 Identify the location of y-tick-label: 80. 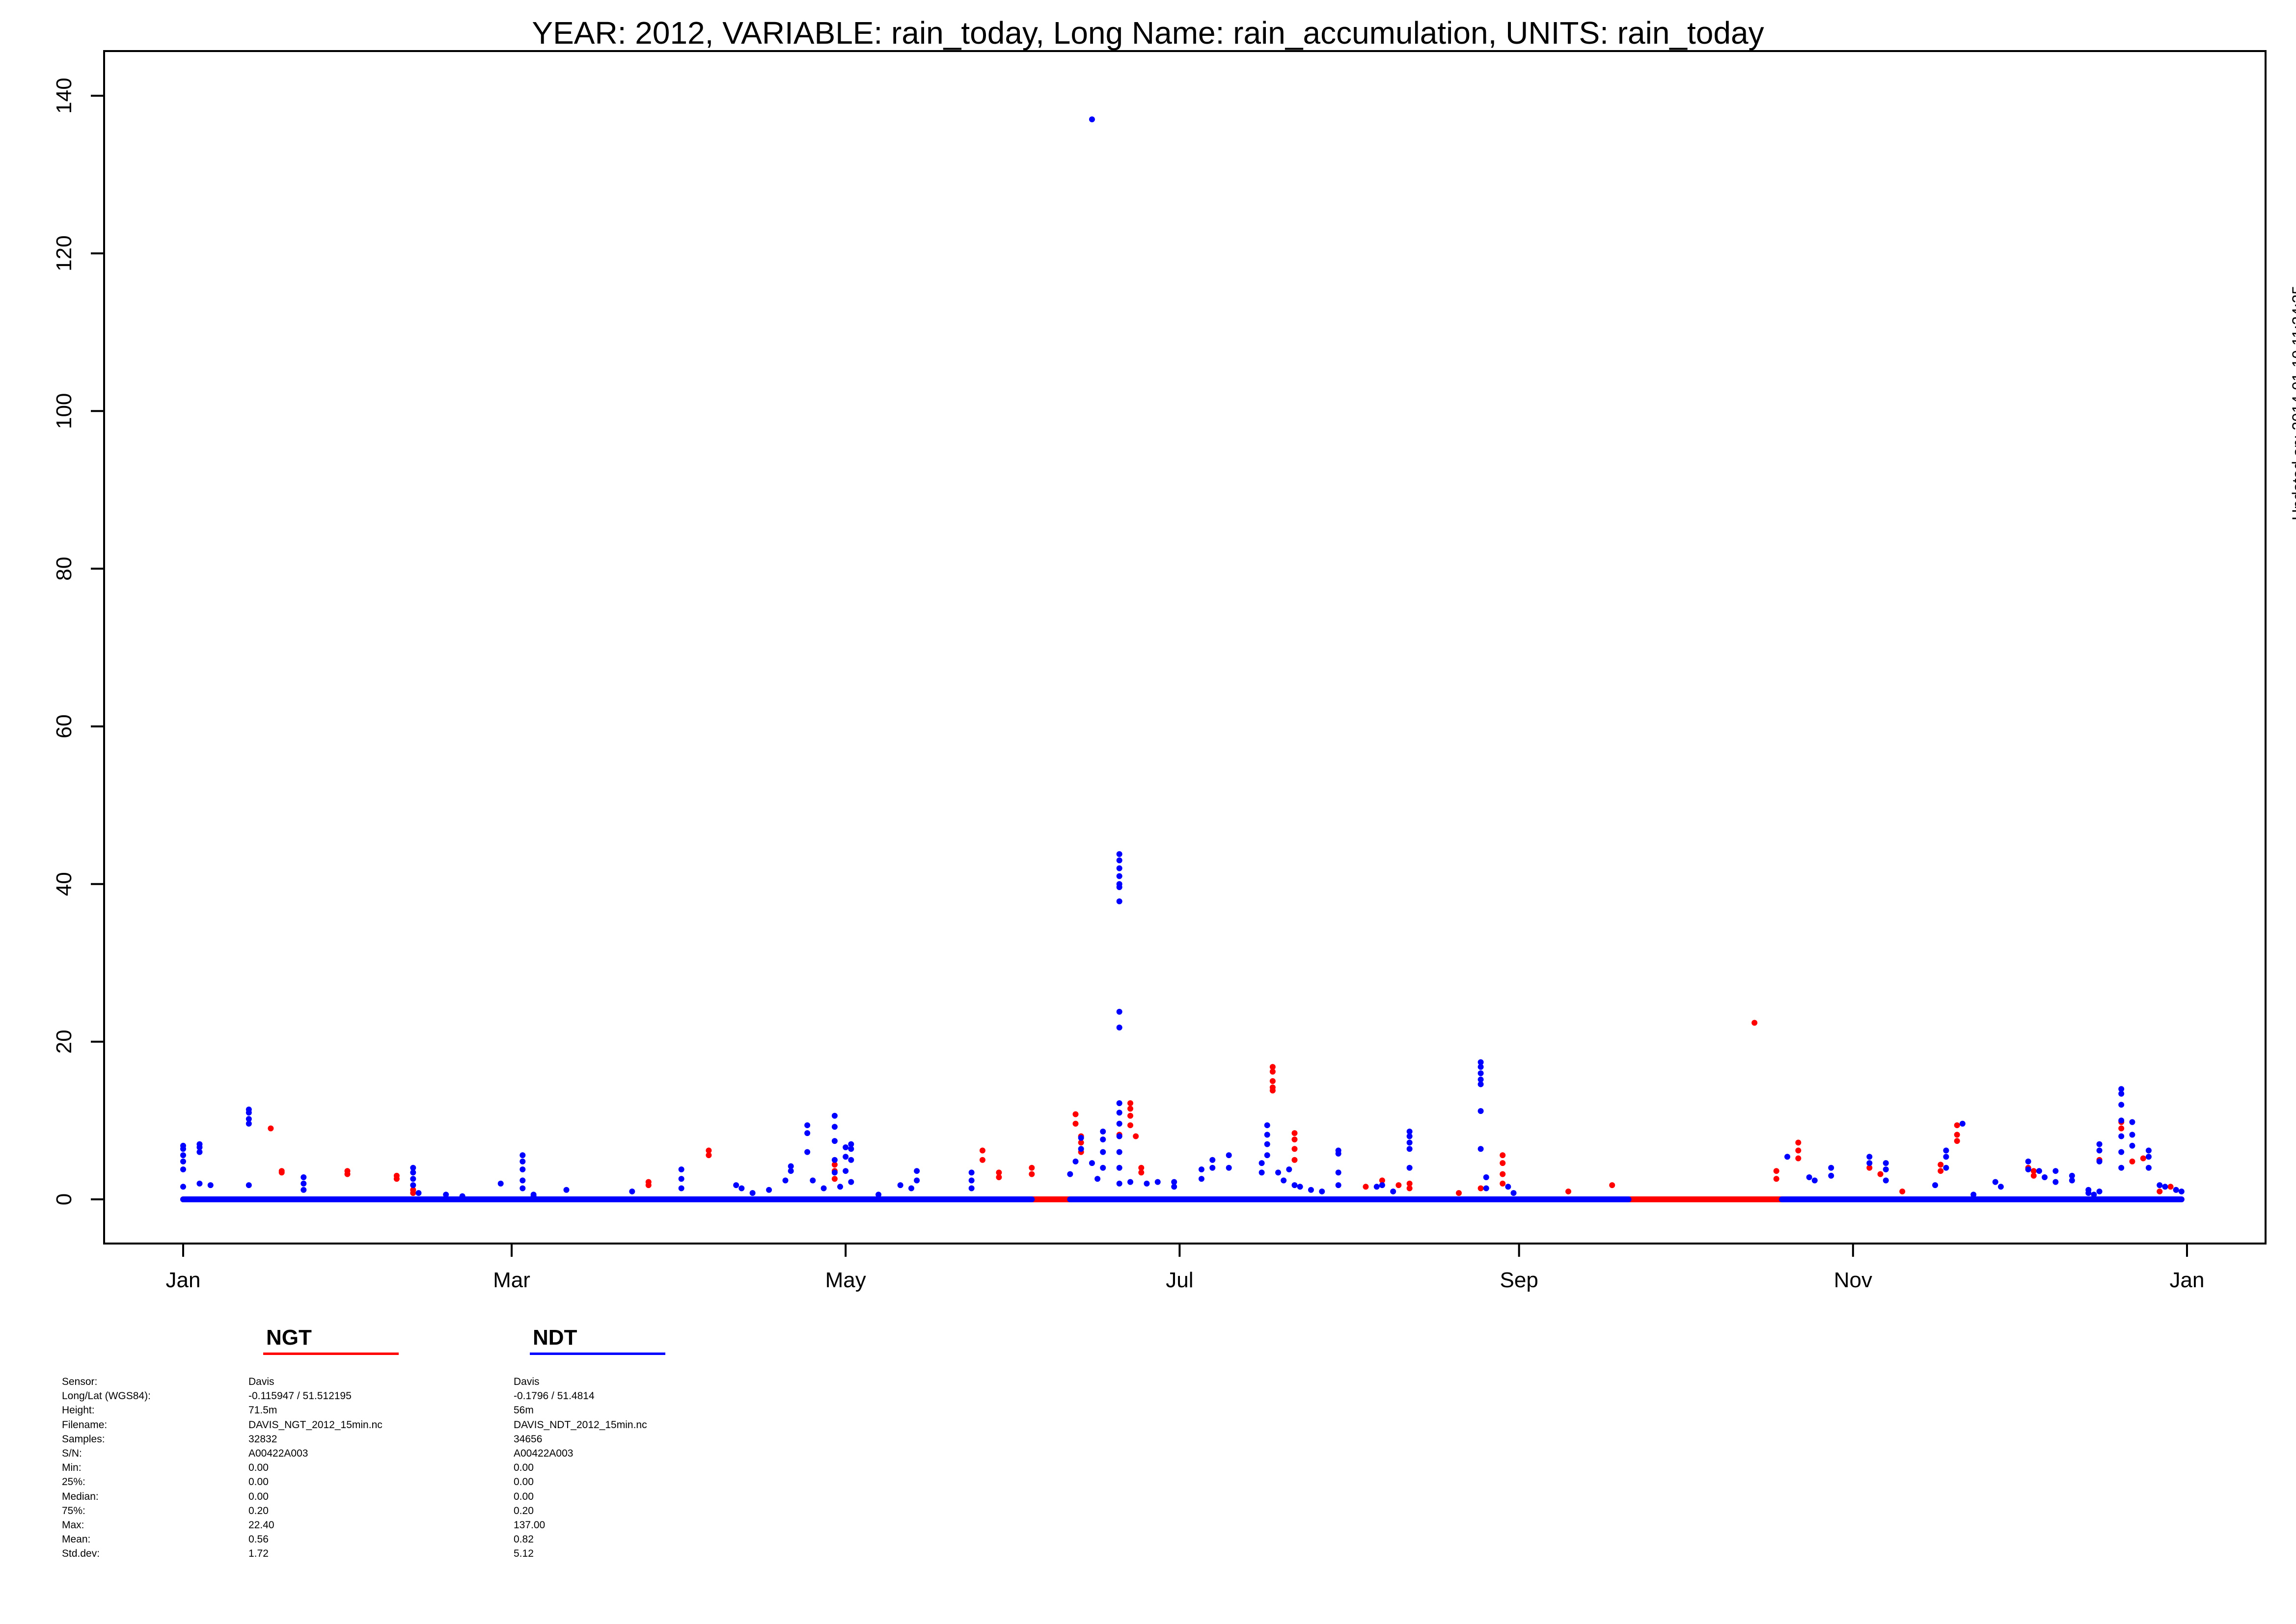
(64, 569).